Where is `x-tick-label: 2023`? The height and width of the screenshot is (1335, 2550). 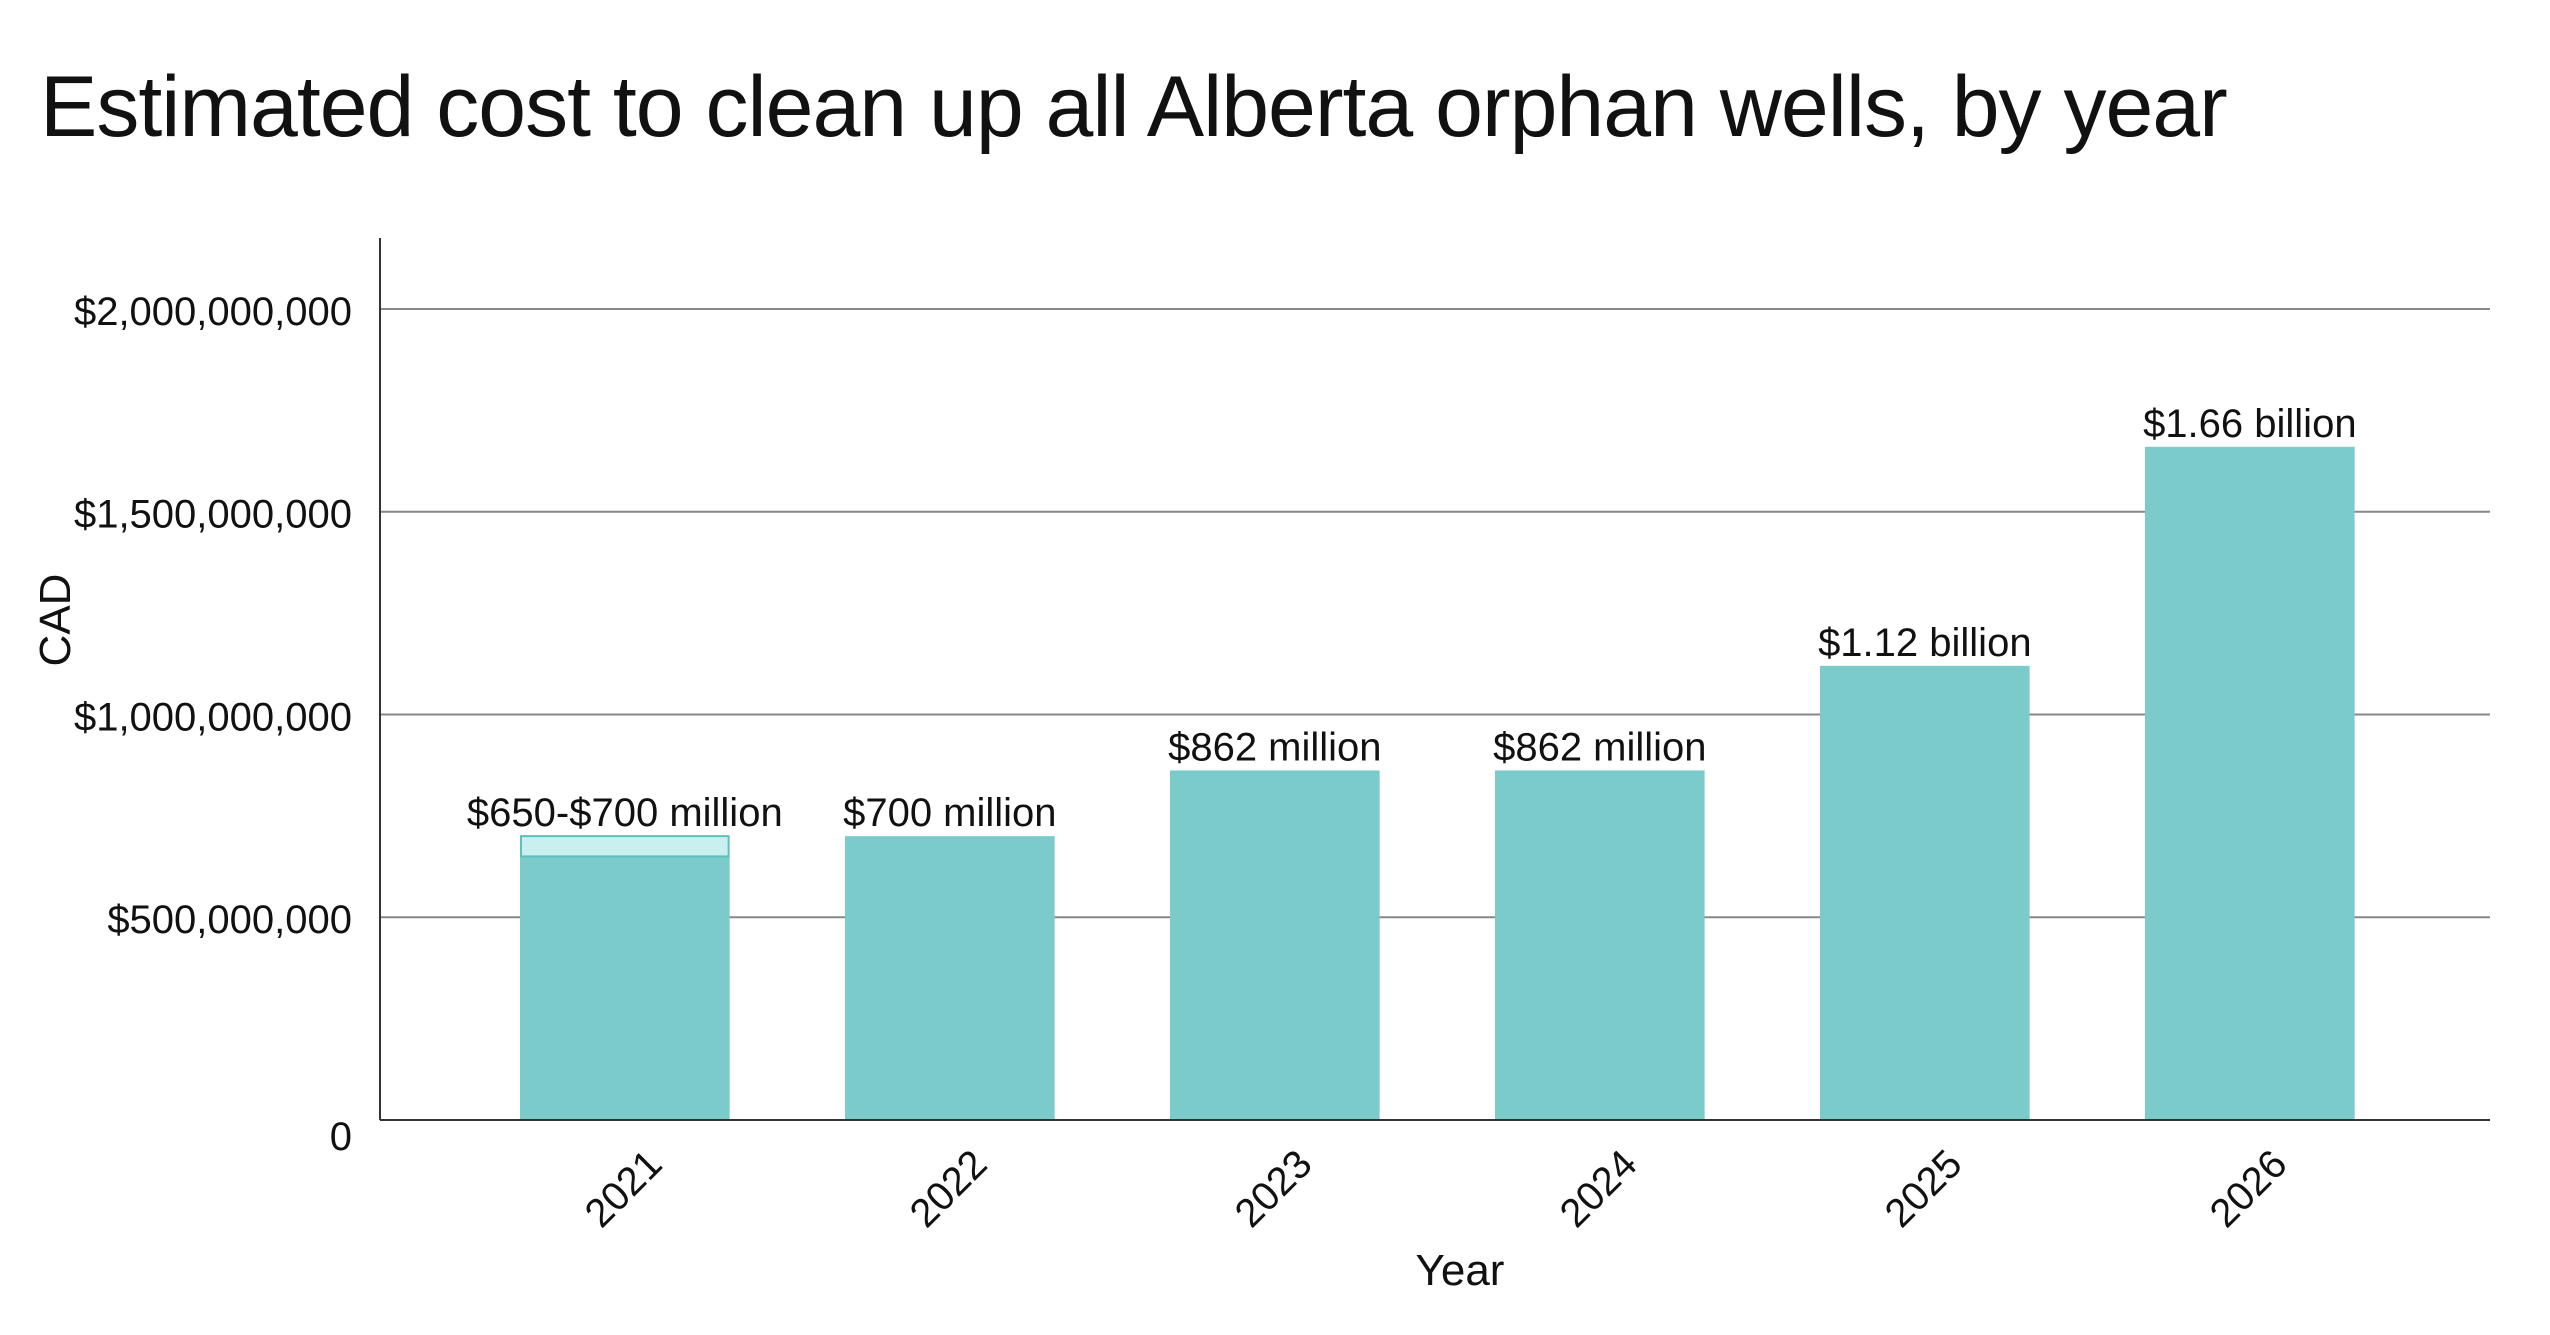 x-tick-label: 2023 is located at coordinates (1274, 1189).